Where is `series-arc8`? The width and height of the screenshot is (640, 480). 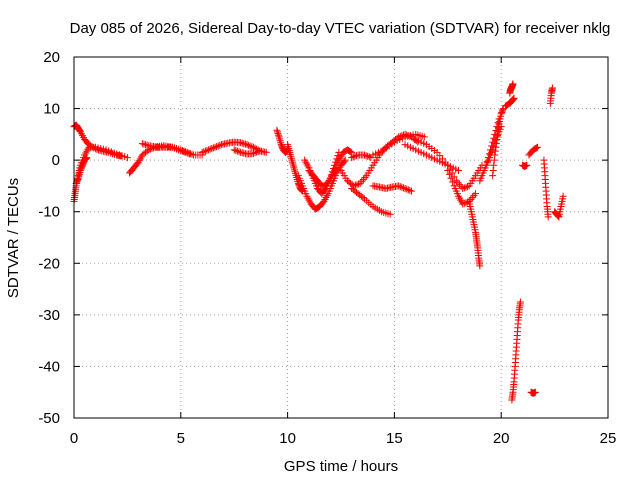
series-arc8 is located at coordinates (282, 141).